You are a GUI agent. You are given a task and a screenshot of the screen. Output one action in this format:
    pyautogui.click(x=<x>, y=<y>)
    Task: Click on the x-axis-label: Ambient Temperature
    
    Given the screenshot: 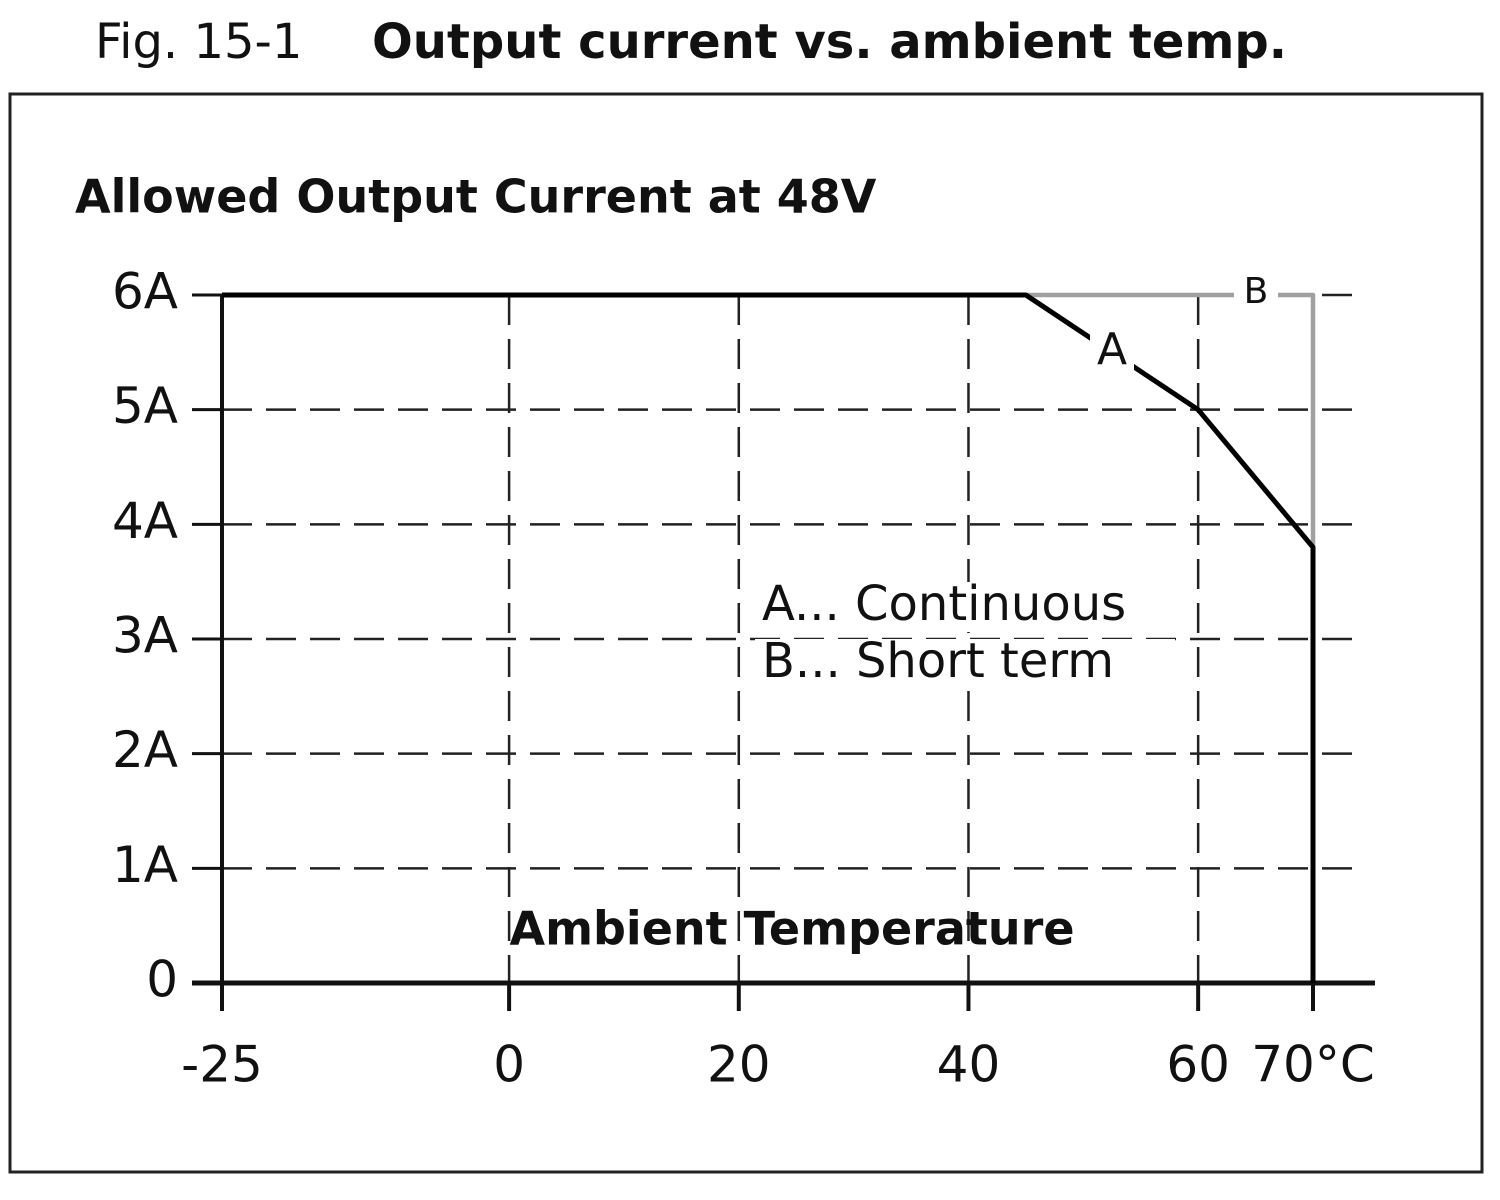 What is the action you would take?
    pyautogui.click(x=791, y=929)
    